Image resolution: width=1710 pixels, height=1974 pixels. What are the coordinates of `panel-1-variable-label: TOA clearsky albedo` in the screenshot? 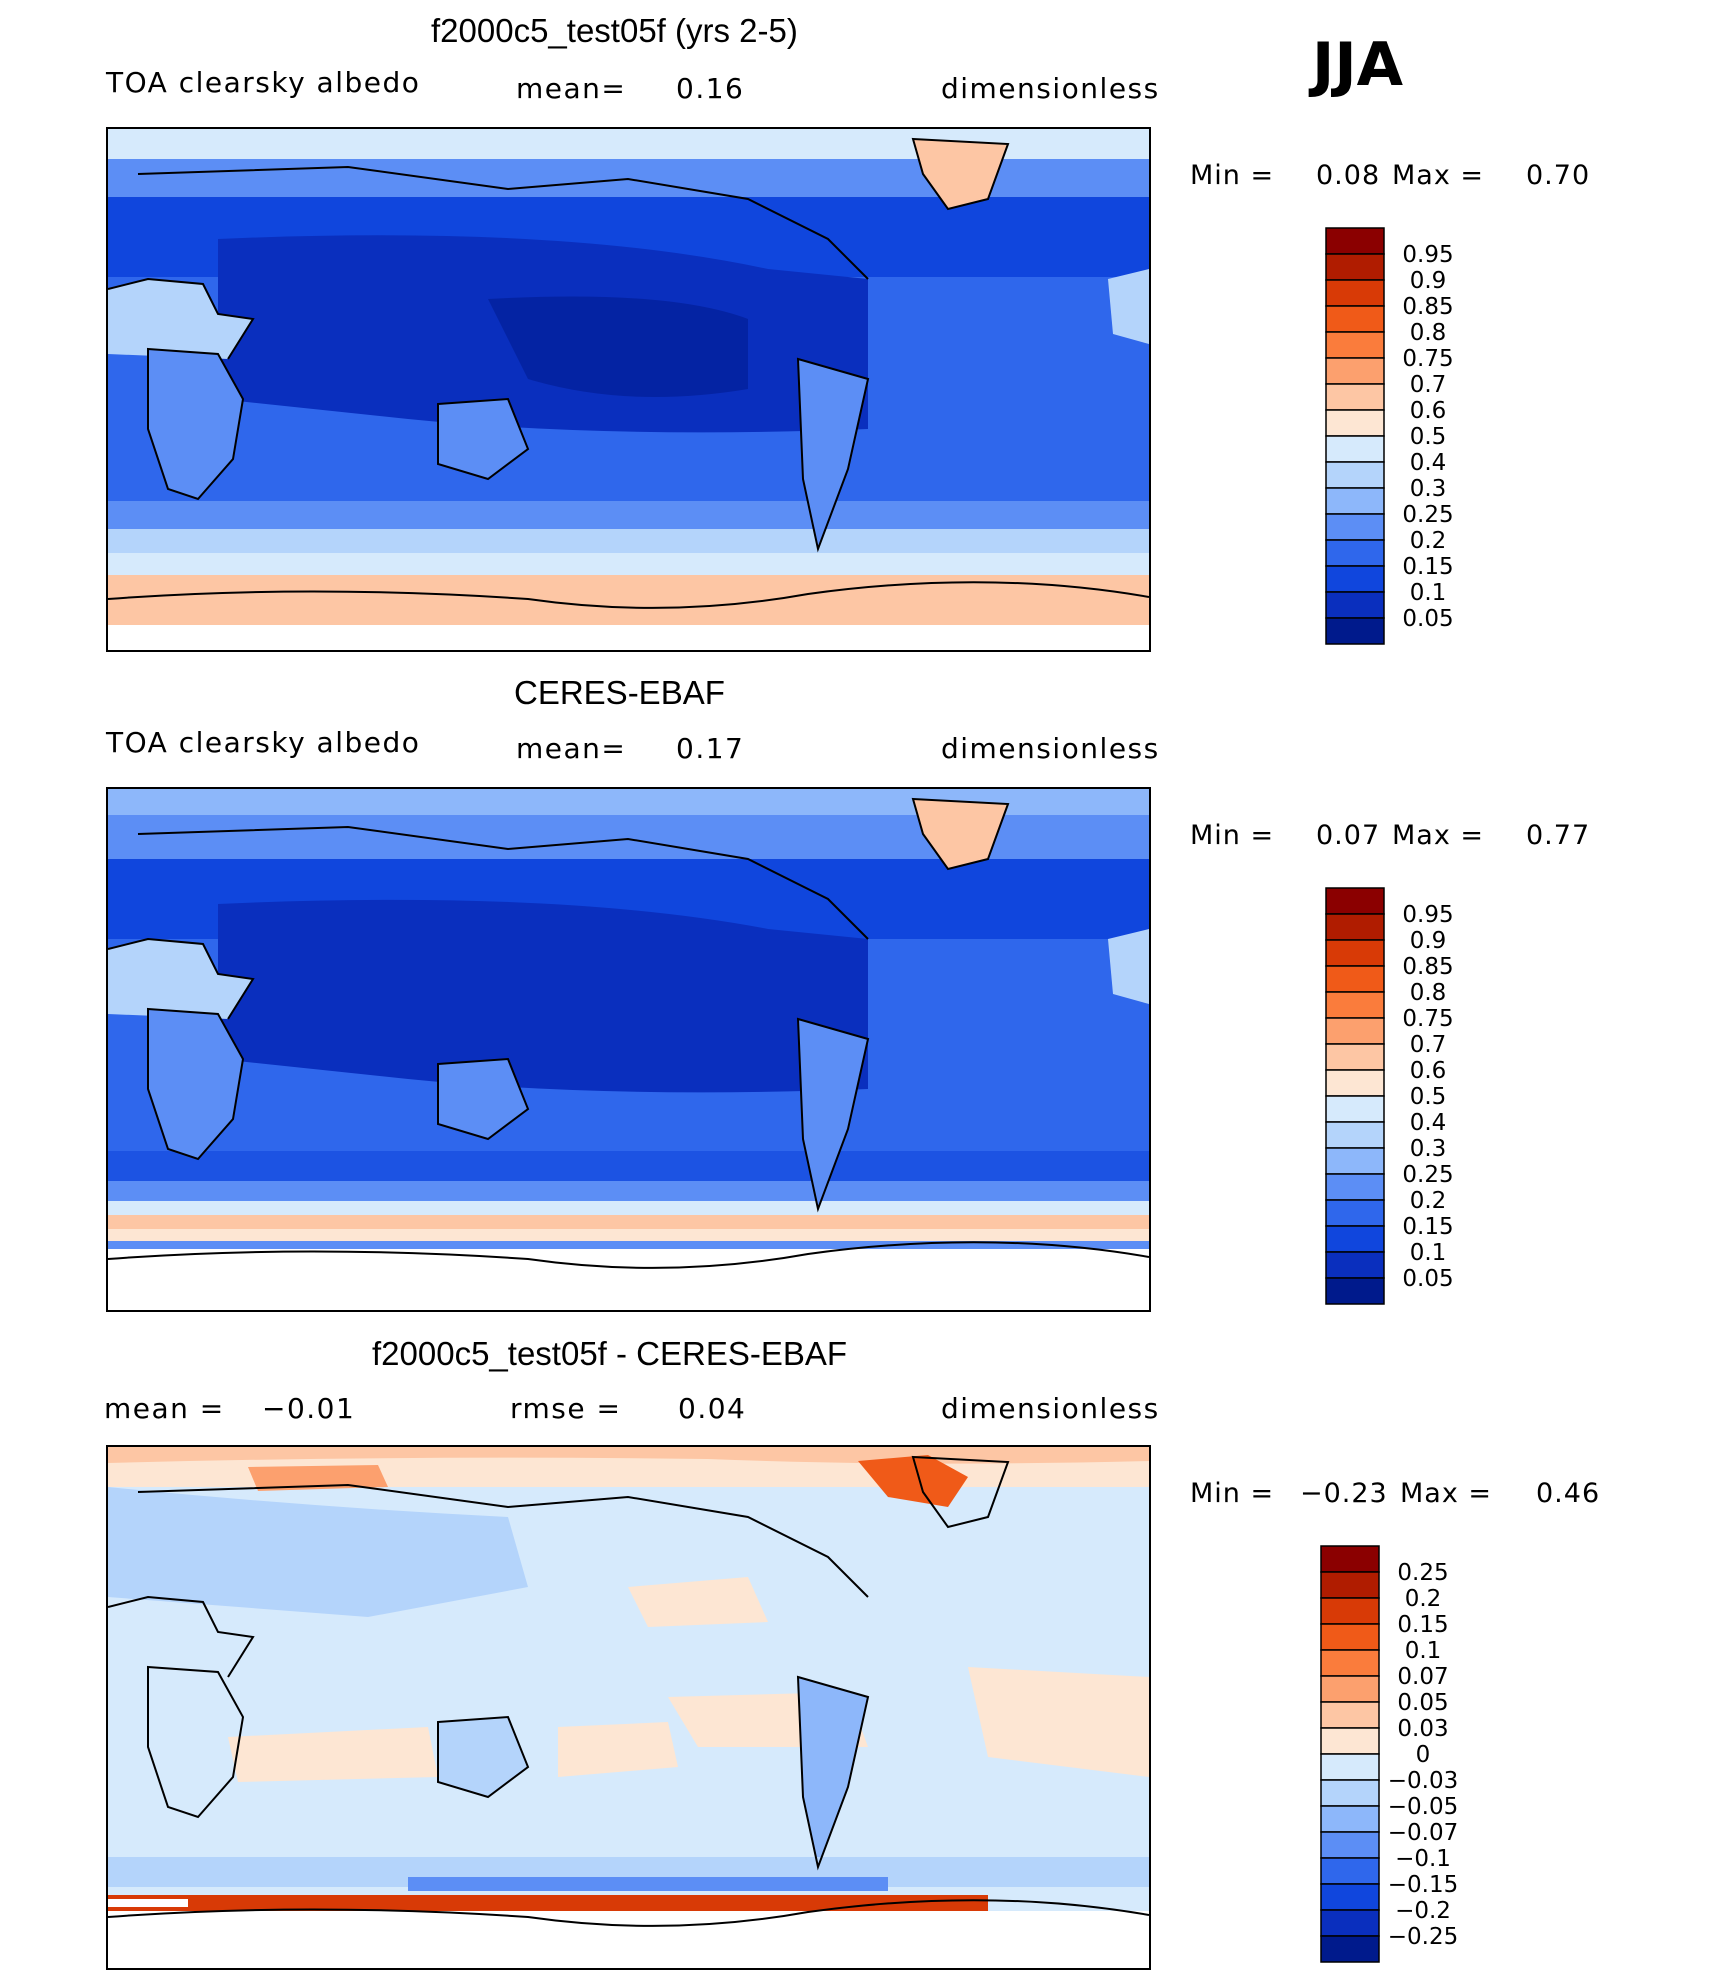 It's located at (263, 82).